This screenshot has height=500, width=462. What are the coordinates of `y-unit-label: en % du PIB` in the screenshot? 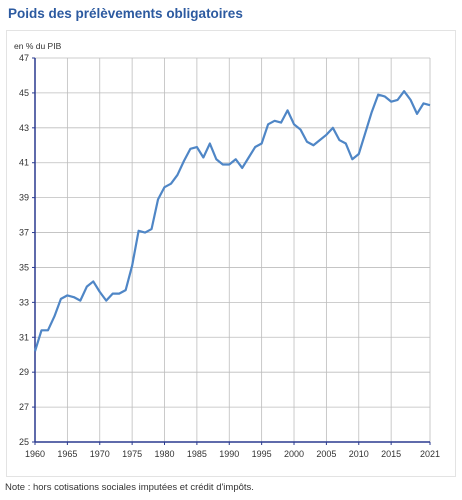 It's located at (38, 46).